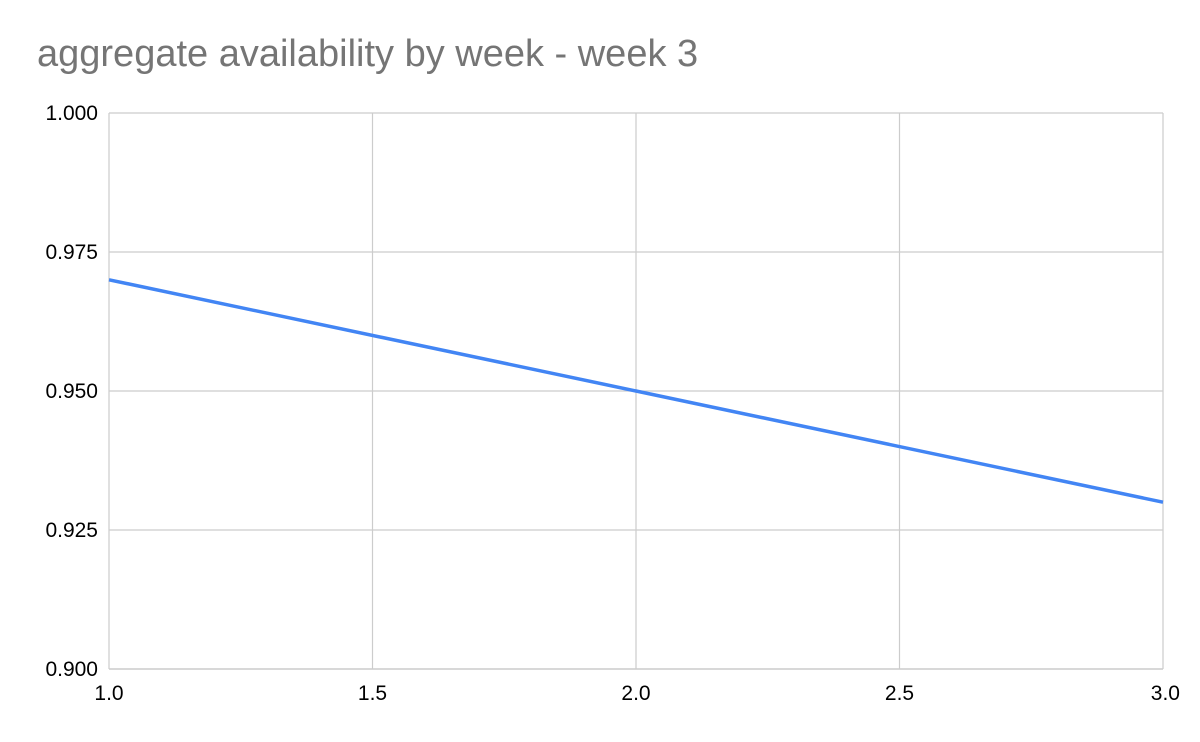 Image resolution: width=1200 pixels, height=742 pixels. Describe the element at coordinates (372, 693) in the screenshot. I see `x-tick-label: 1.5` at that location.